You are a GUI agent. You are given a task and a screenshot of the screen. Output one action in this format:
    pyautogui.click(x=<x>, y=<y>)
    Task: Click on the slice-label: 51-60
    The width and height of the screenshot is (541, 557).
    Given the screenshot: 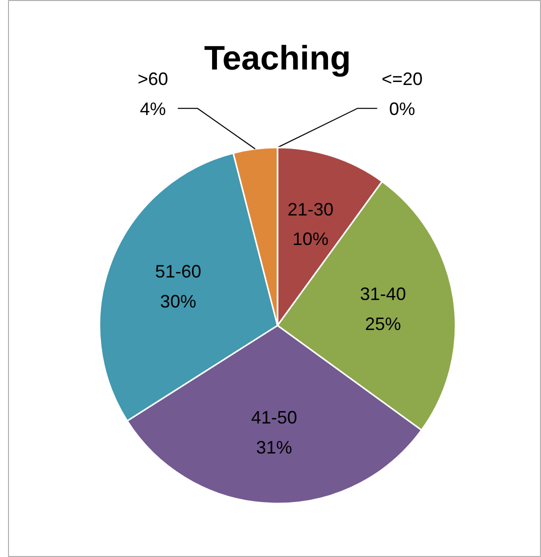 What is the action you would take?
    pyautogui.click(x=178, y=272)
    